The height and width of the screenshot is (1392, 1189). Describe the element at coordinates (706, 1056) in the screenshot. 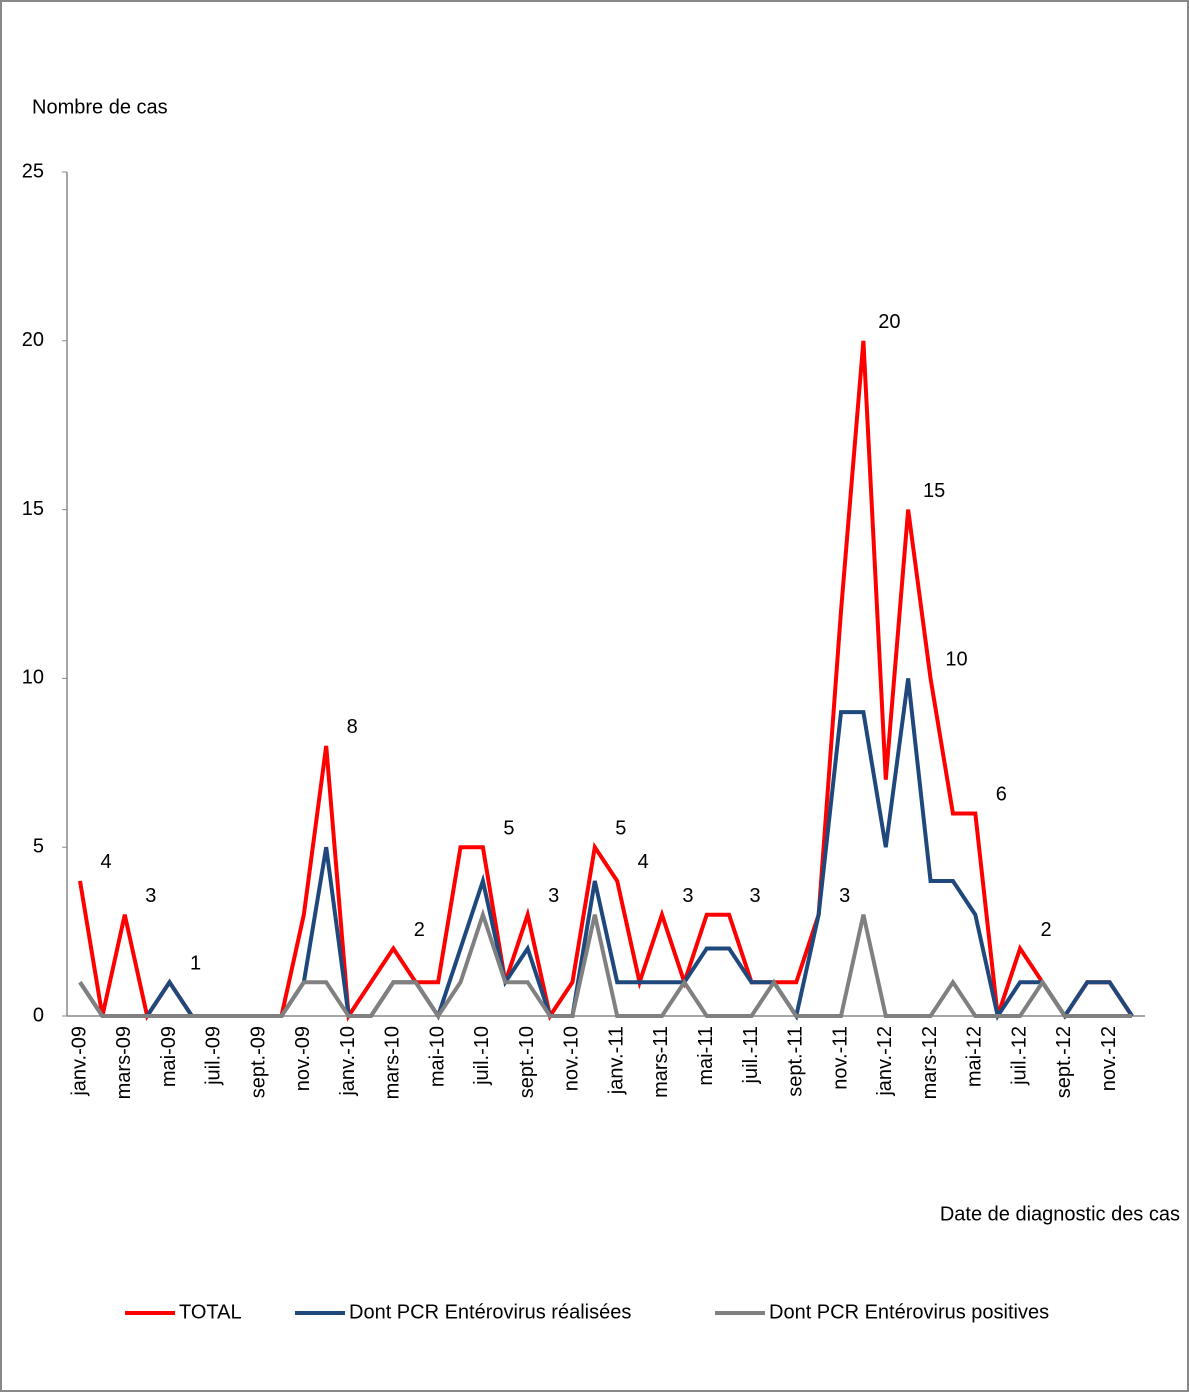

I see `x-tick-label: mai-11` at that location.